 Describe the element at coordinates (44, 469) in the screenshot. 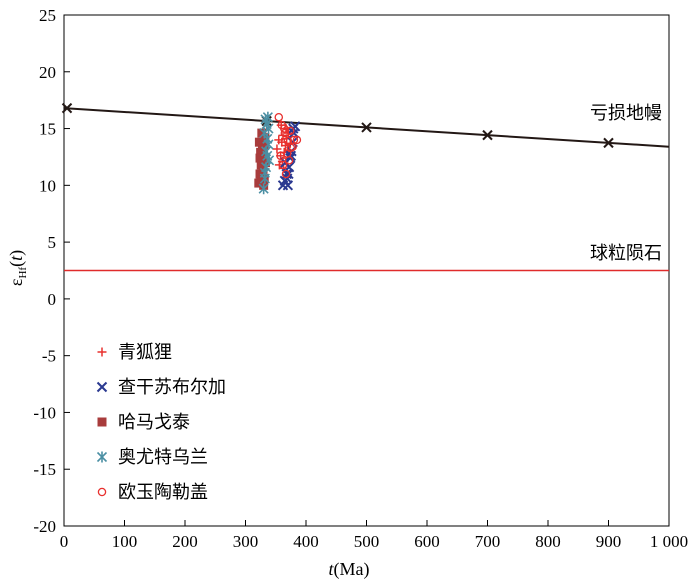

I see `y-tick-label: -15` at that location.